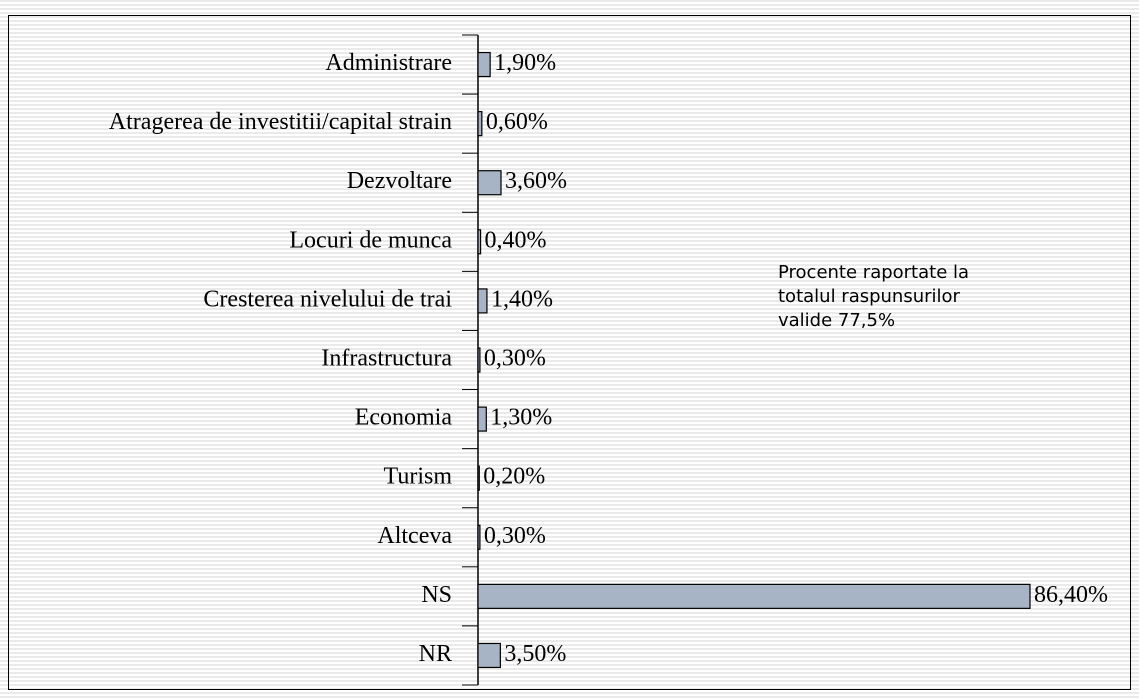  What do you see at coordinates (873, 272) in the screenshot?
I see `annotation: Procente raportate la` at bounding box center [873, 272].